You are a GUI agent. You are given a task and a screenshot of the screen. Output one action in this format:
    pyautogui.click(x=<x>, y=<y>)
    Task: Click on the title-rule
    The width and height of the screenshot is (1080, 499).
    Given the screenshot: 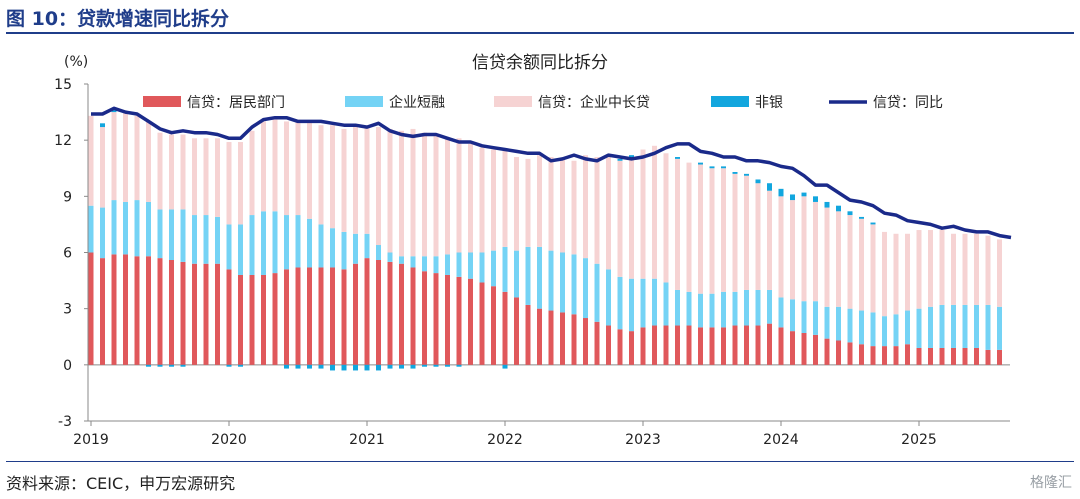 What is the action you would take?
    pyautogui.click(x=540, y=33)
    